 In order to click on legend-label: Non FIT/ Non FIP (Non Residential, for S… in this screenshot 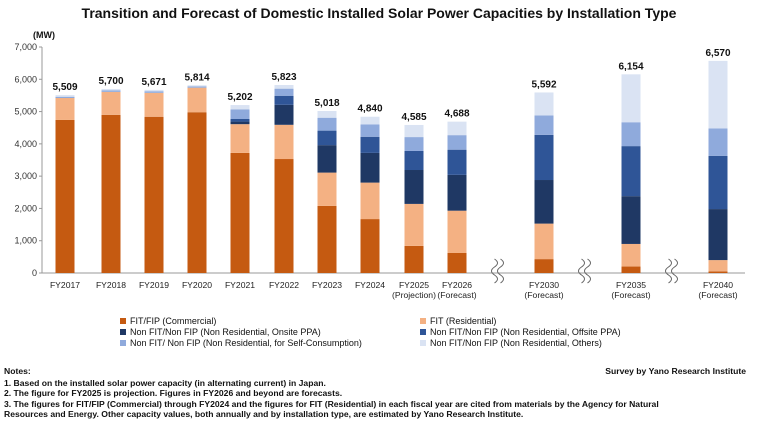, I will do `click(246, 343)`.